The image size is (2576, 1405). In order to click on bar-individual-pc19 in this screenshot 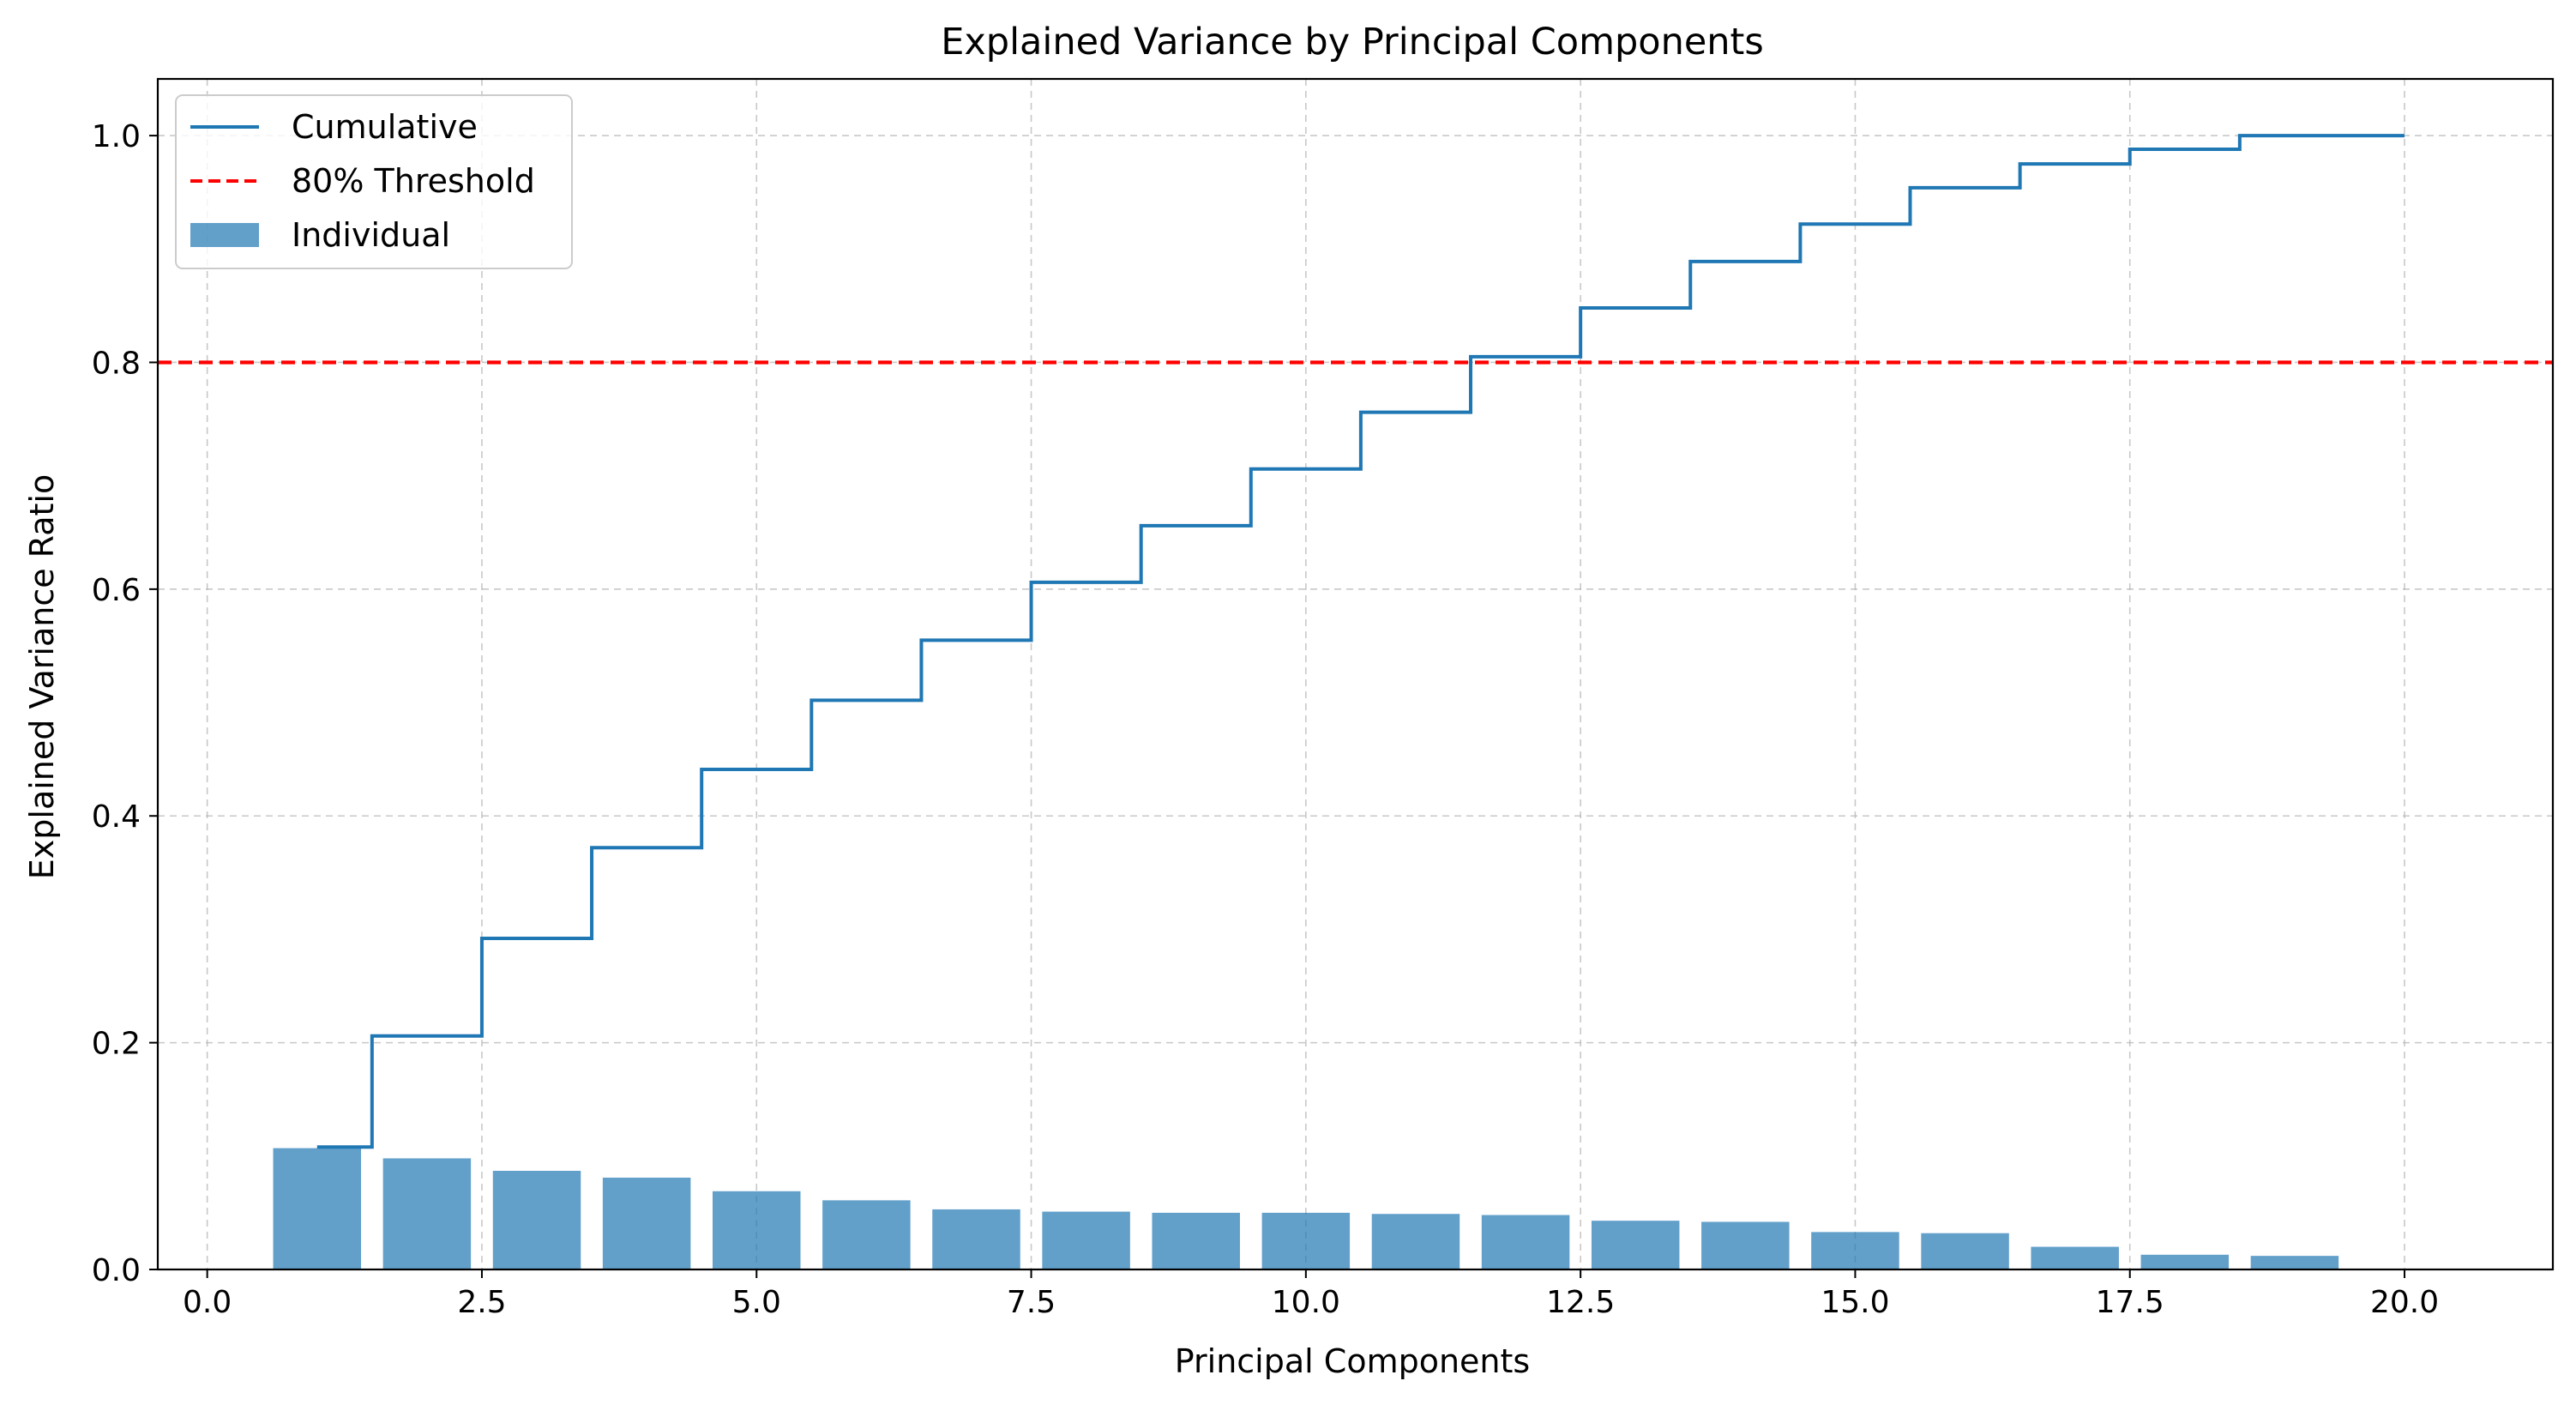, I will do `click(2294, 1262)`.